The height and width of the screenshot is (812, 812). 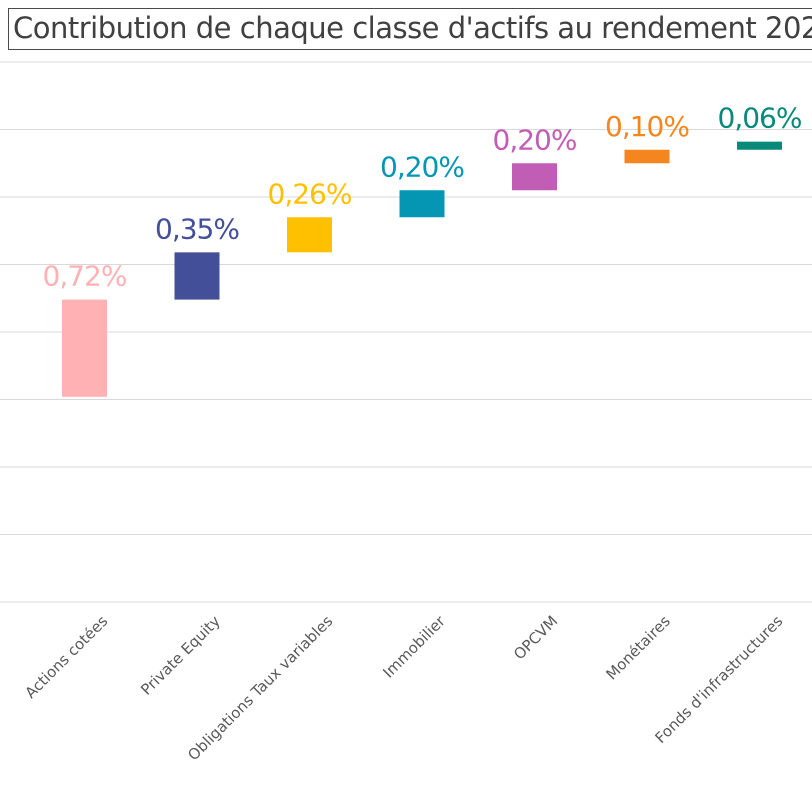 I want to click on value-label: 0,06%, so click(x=760, y=118).